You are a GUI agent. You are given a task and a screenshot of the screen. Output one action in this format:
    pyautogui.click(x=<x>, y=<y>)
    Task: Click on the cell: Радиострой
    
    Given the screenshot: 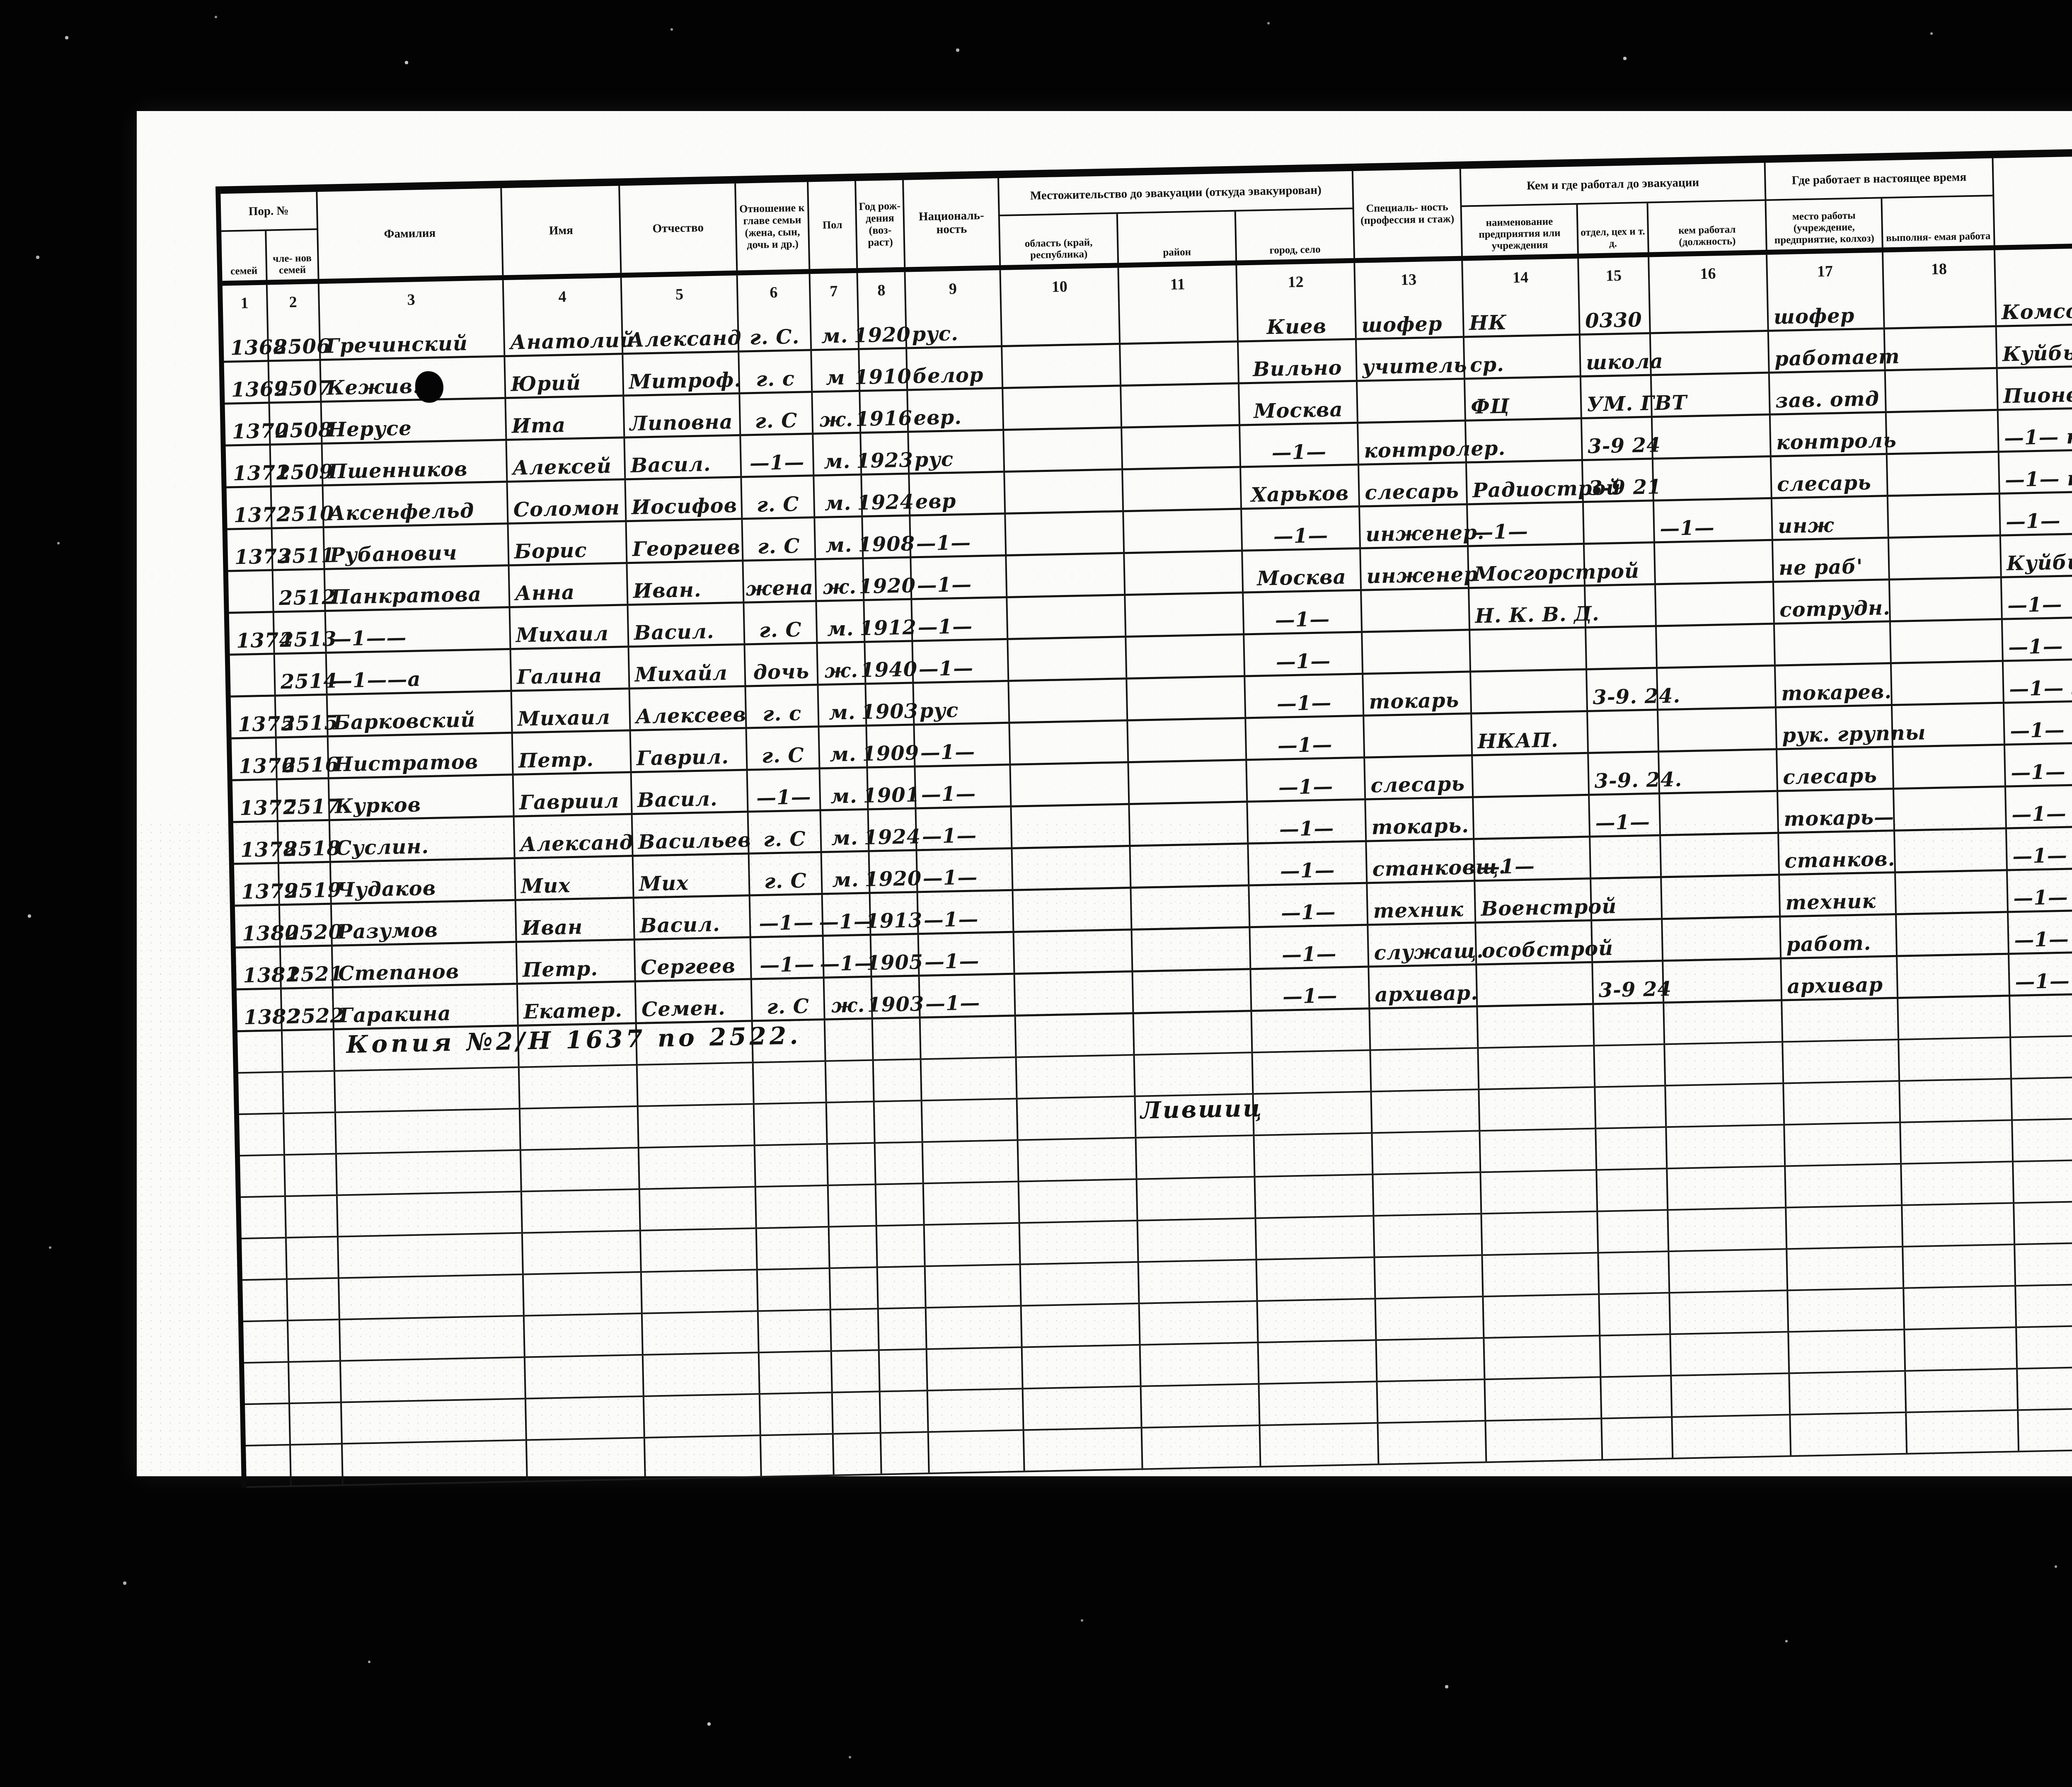 What is the action you would take?
    pyautogui.click(x=1543, y=482)
    